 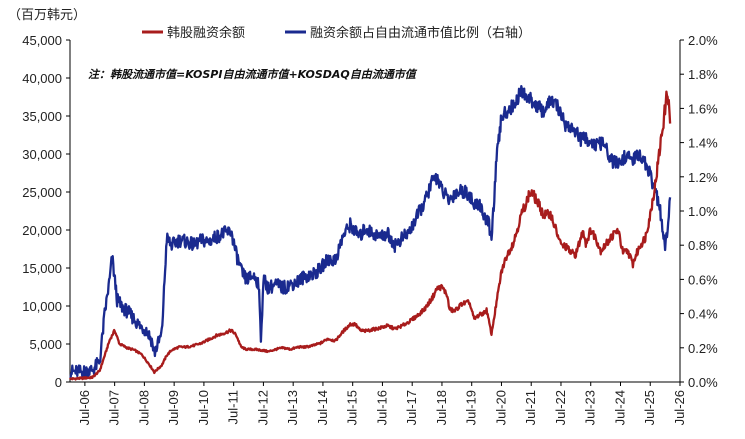 I want to click on left-axis-unit-label: （百万韩元）, so click(x=47, y=15).